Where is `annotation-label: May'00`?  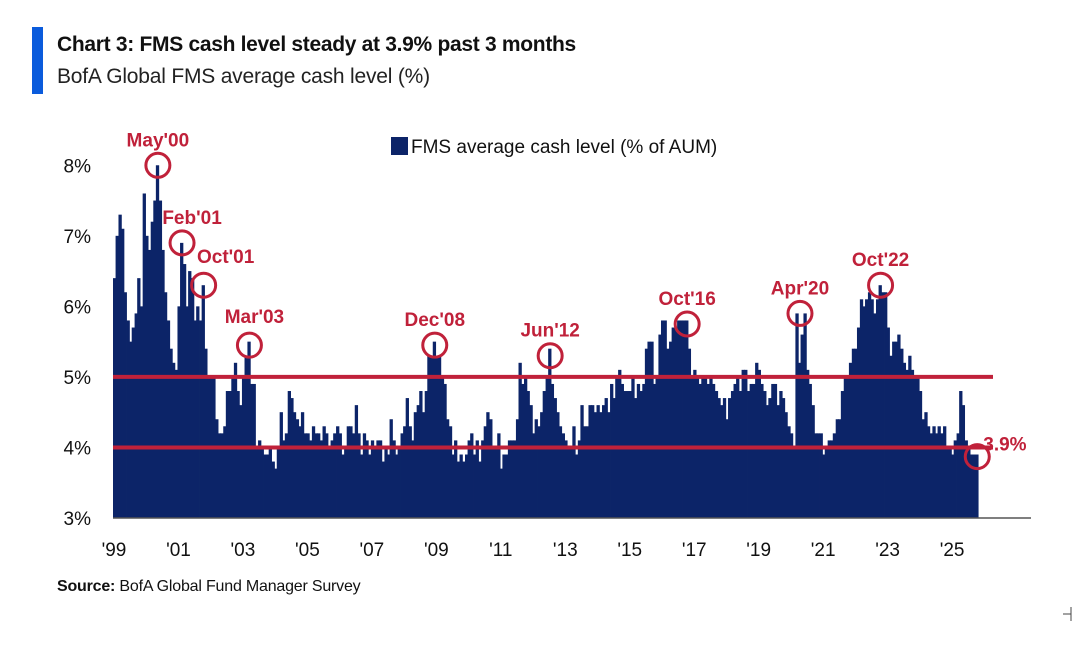 annotation-label: May'00 is located at coordinates (158, 140).